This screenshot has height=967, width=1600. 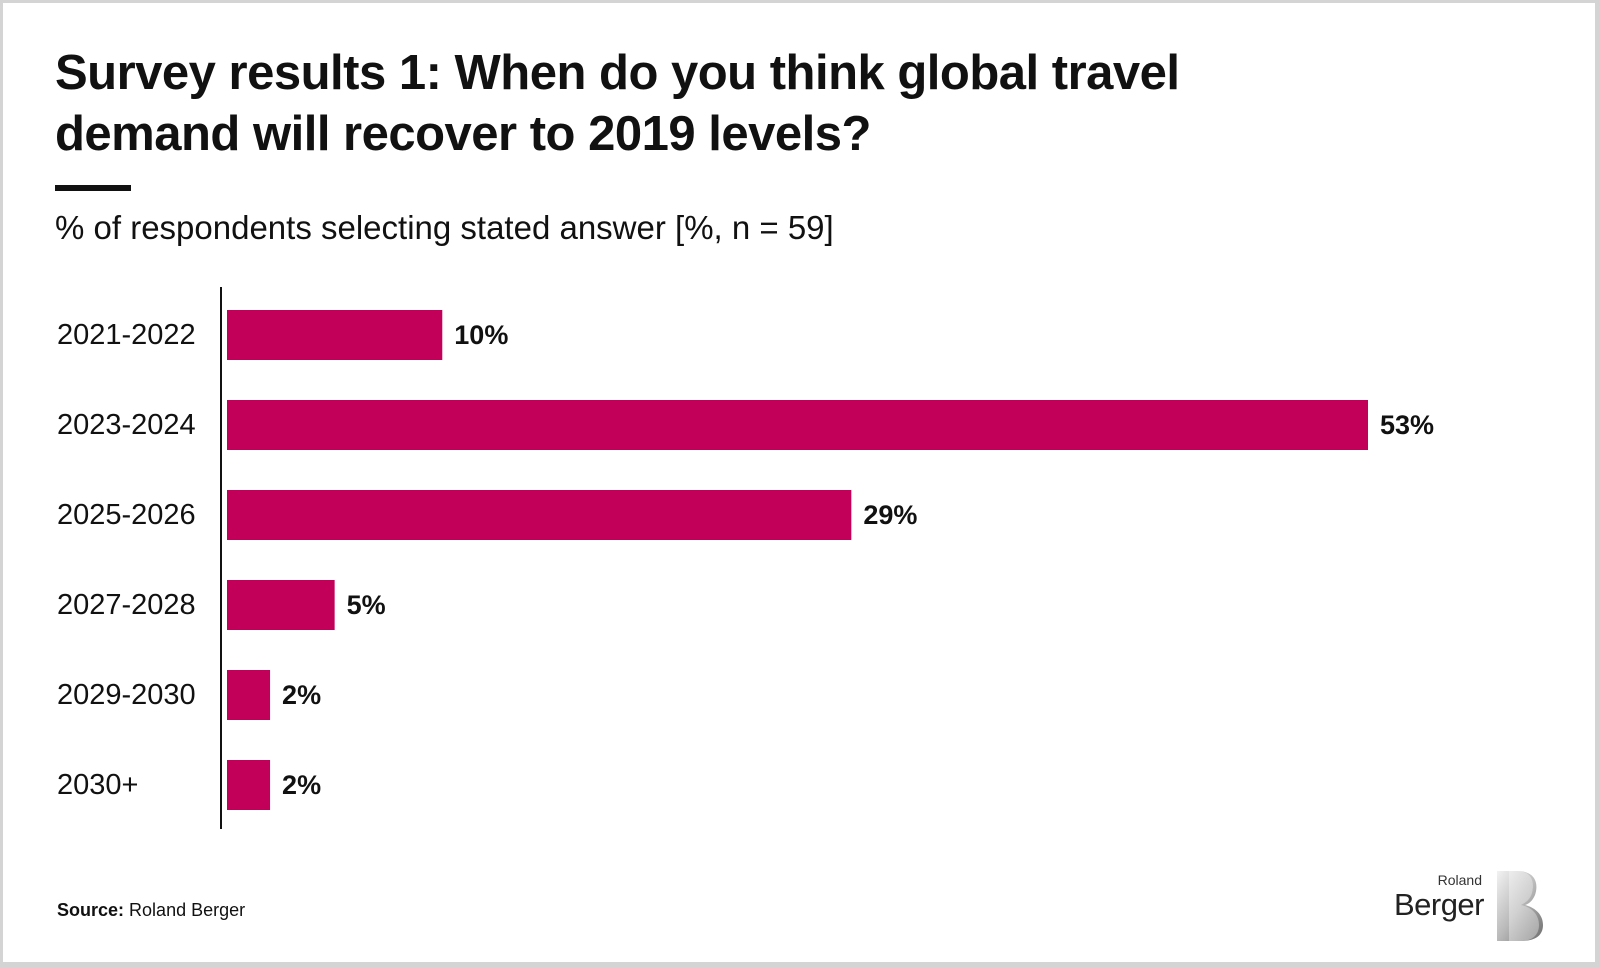 What do you see at coordinates (890, 515) in the screenshot?
I see `data-label: 29%` at bounding box center [890, 515].